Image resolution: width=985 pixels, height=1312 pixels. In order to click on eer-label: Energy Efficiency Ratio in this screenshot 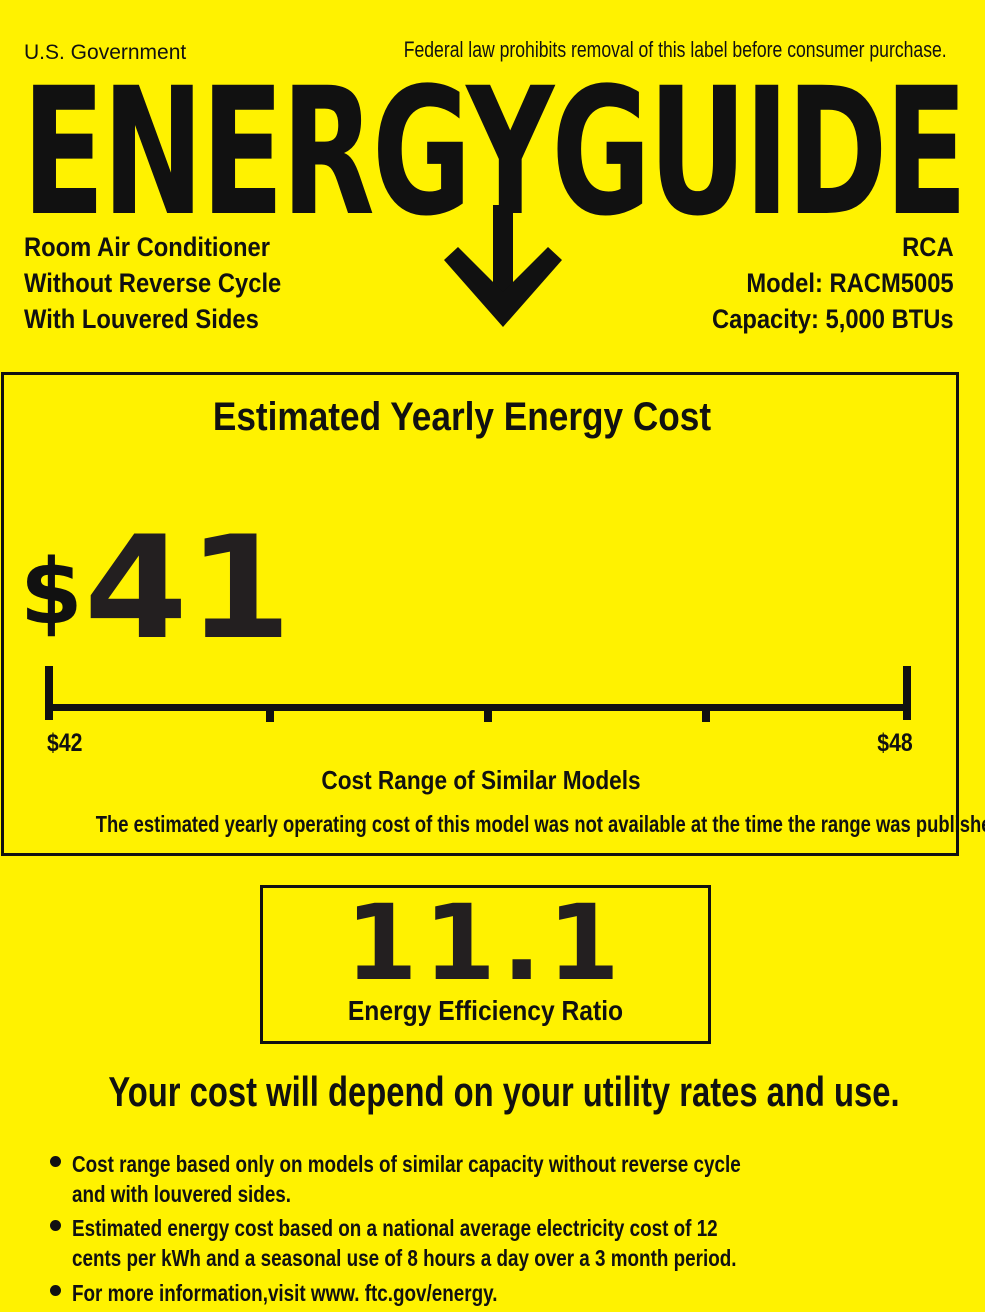, I will do `click(485, 1010)`.